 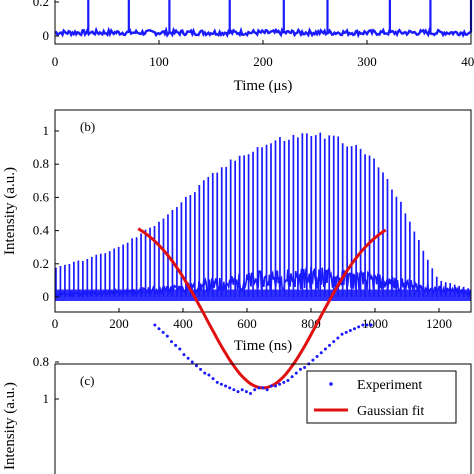 What do you see at coordinates (10, 426) in the screenshot?
I see `panel-c-ylabel: Intensity (a.u.)` at bounding box center [10, 426].